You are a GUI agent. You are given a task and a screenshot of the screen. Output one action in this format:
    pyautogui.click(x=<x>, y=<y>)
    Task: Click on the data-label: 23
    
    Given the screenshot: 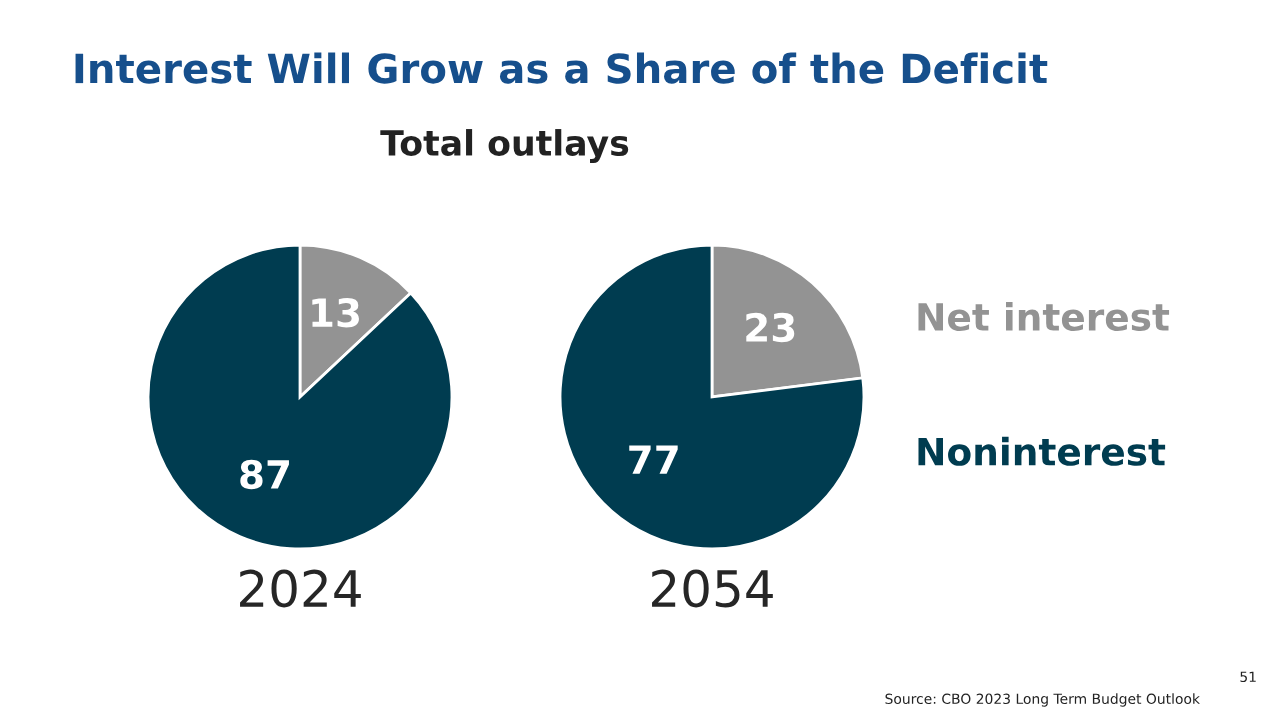 What is the action you would take?
    pyautogui.click(x=770, y=327)
    